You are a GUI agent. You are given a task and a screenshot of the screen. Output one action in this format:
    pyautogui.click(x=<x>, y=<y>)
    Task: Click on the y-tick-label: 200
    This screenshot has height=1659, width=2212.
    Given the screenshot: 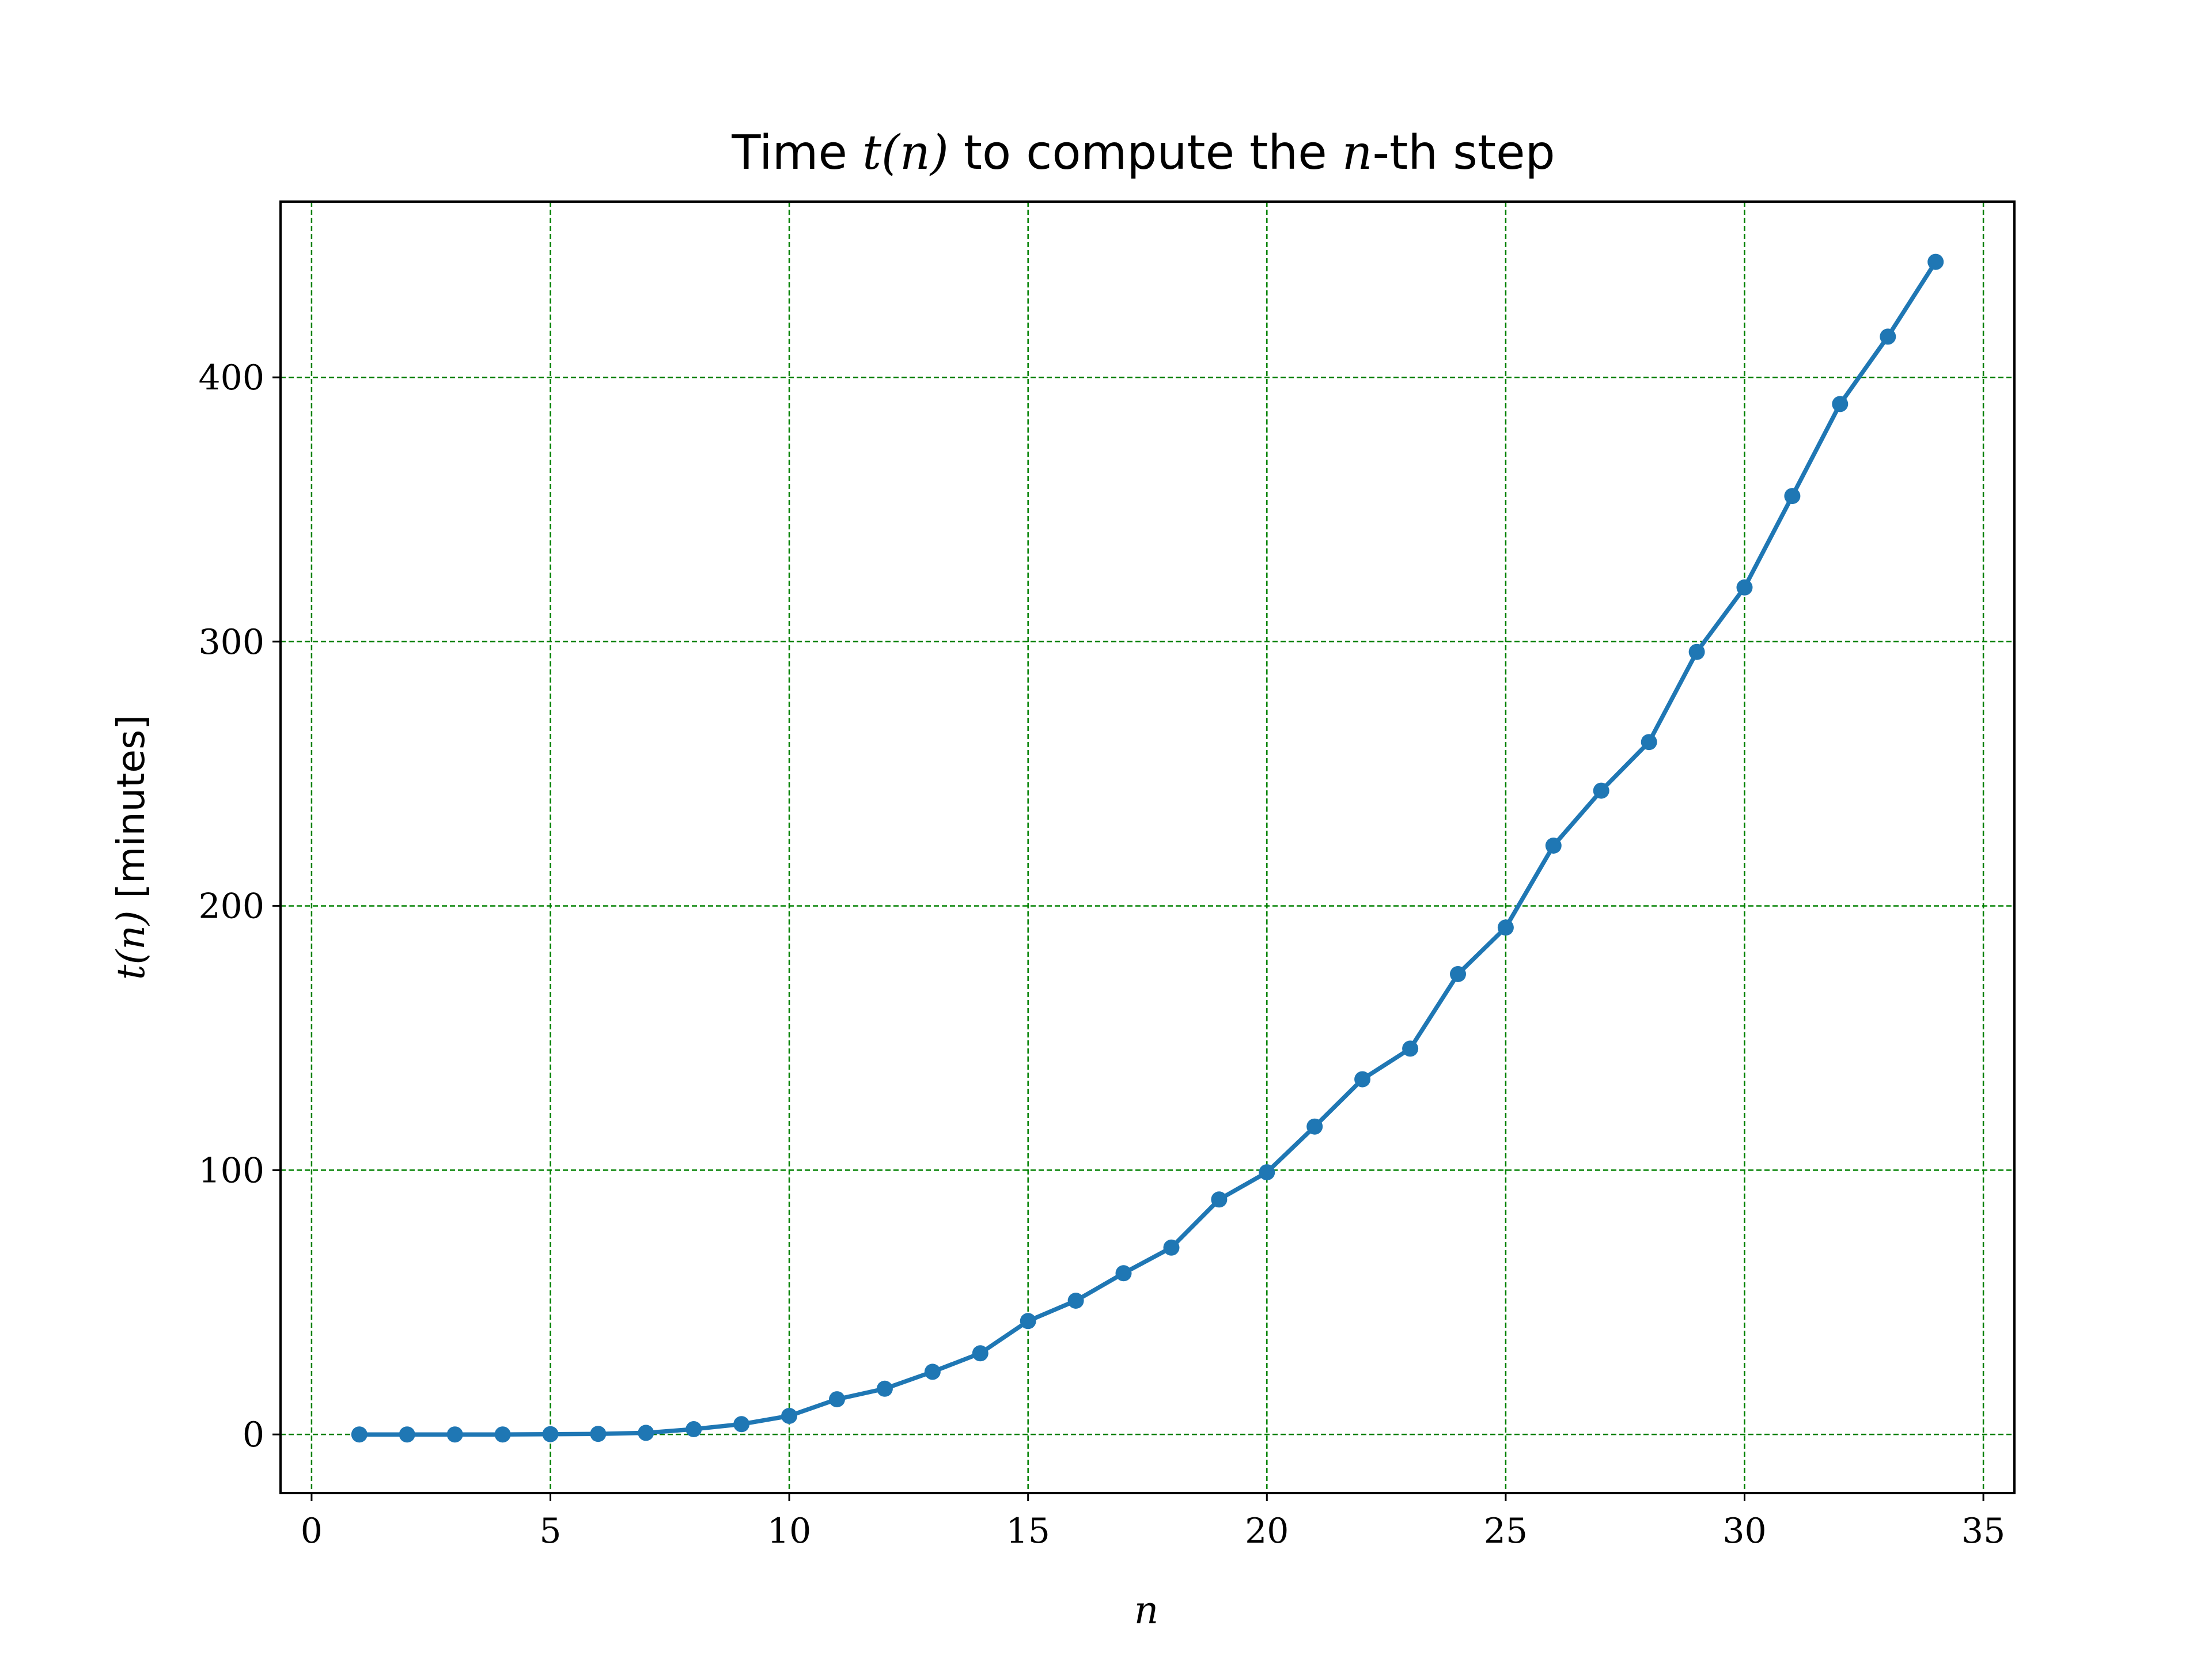 What is the action you would take?
    pyautogui.click(x=231, y=907)
    